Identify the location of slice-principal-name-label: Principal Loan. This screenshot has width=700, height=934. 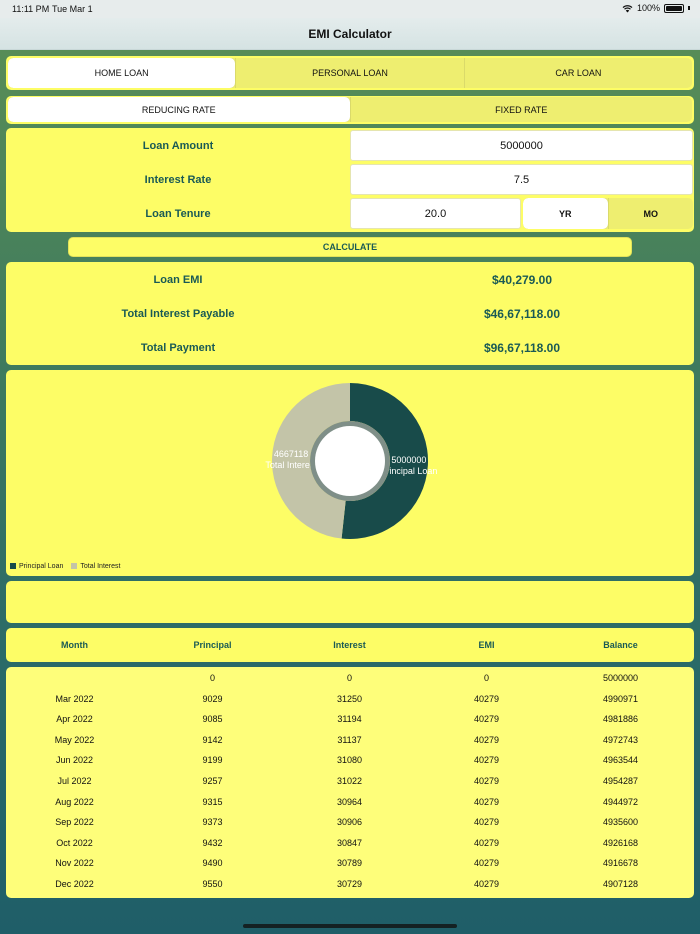
(408, 471).